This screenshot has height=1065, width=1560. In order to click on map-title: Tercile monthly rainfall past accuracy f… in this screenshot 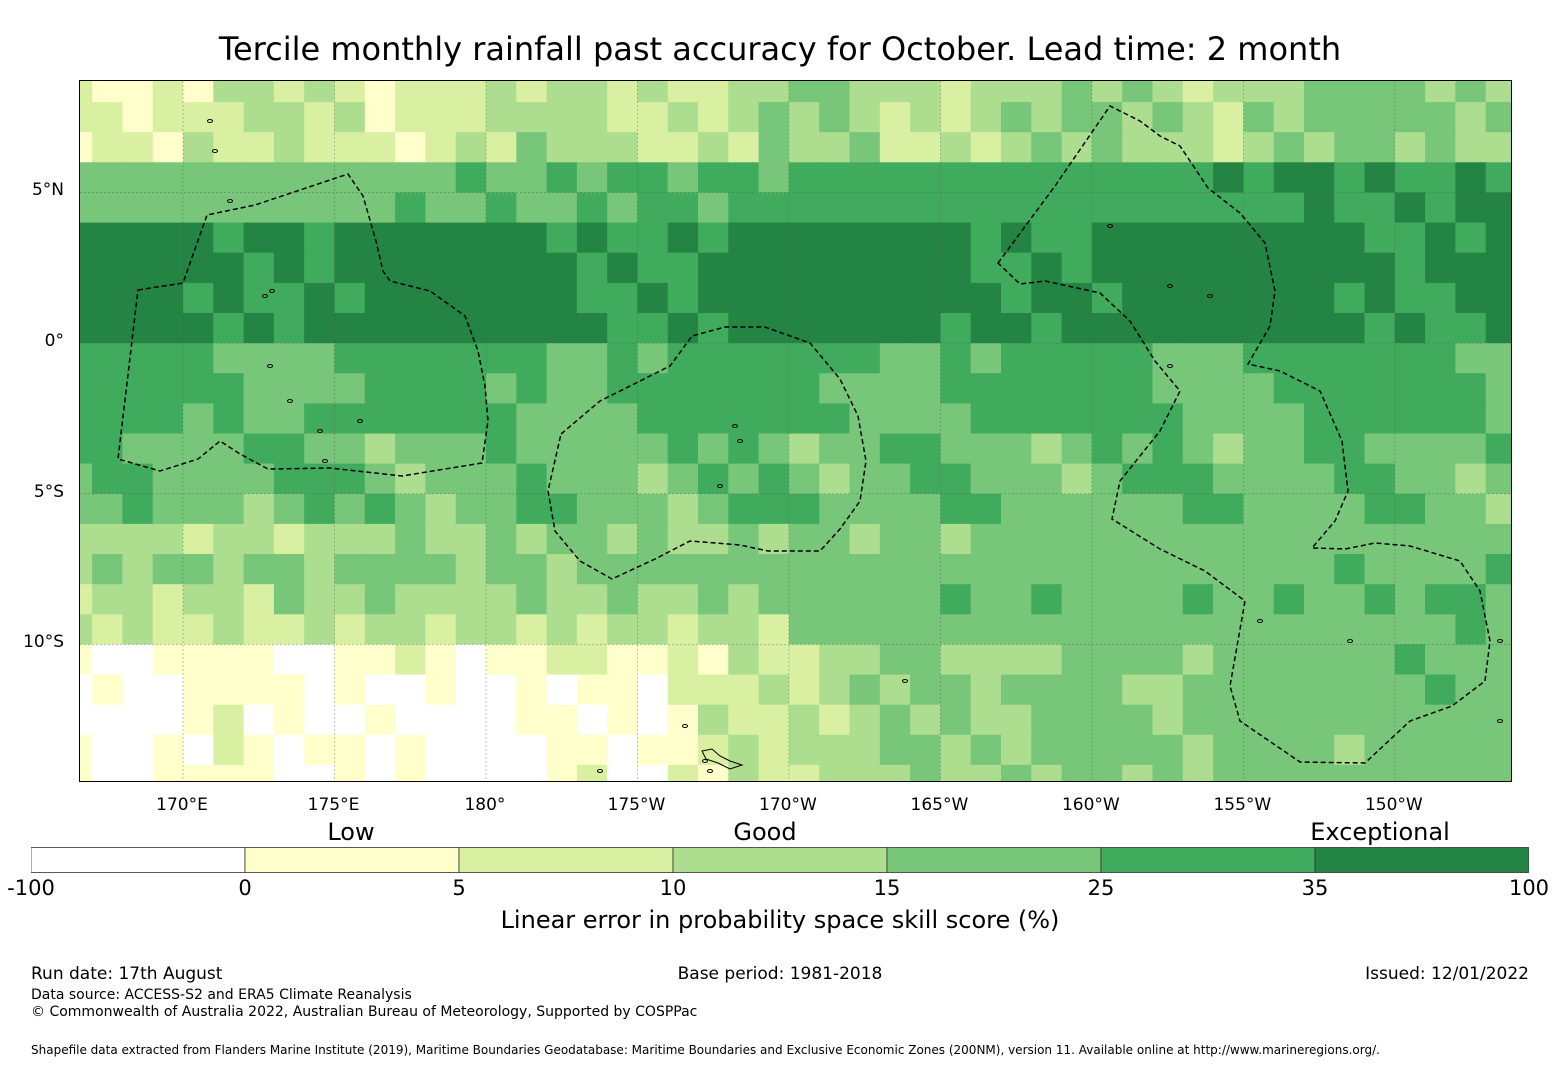, I will do `click(780, 49)`.